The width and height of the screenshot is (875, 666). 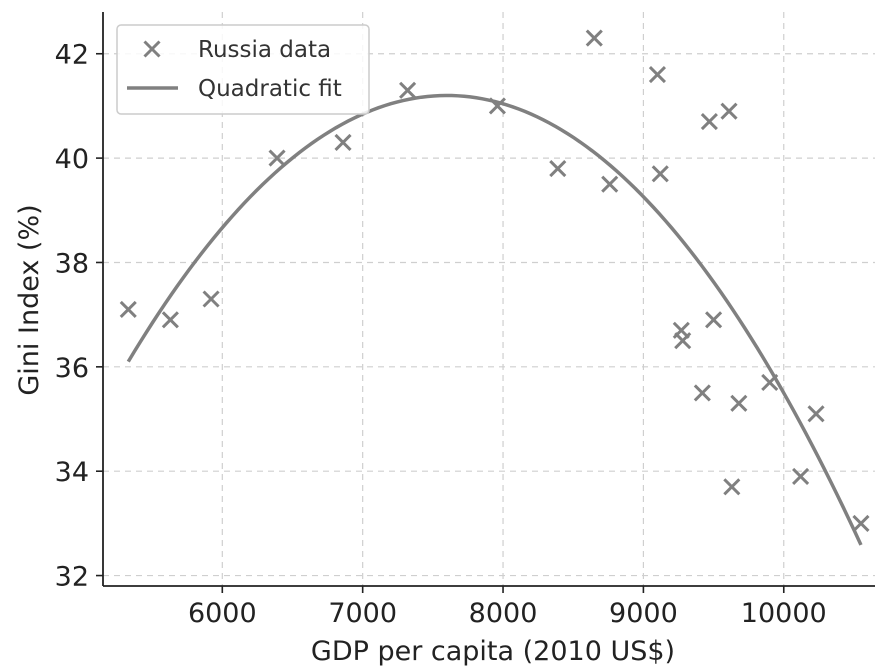 I want to click on legend-label-quadratic-fit: Quadratic fit, so click(x=270, y=89).